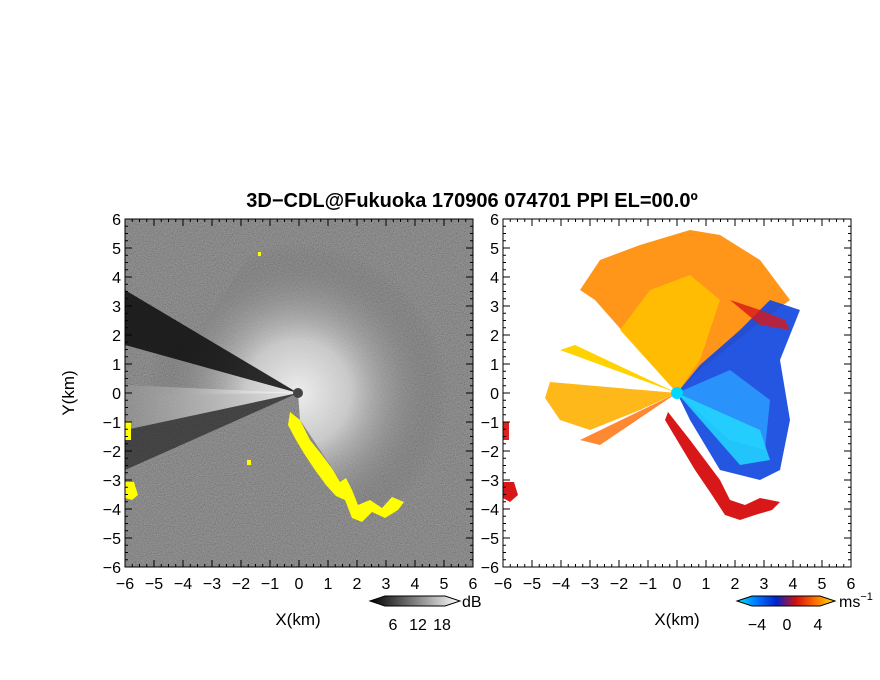 The width and height of the screenshot is (880, 680). I want to click on right-y-tick-label: 6, so click(494, 220).